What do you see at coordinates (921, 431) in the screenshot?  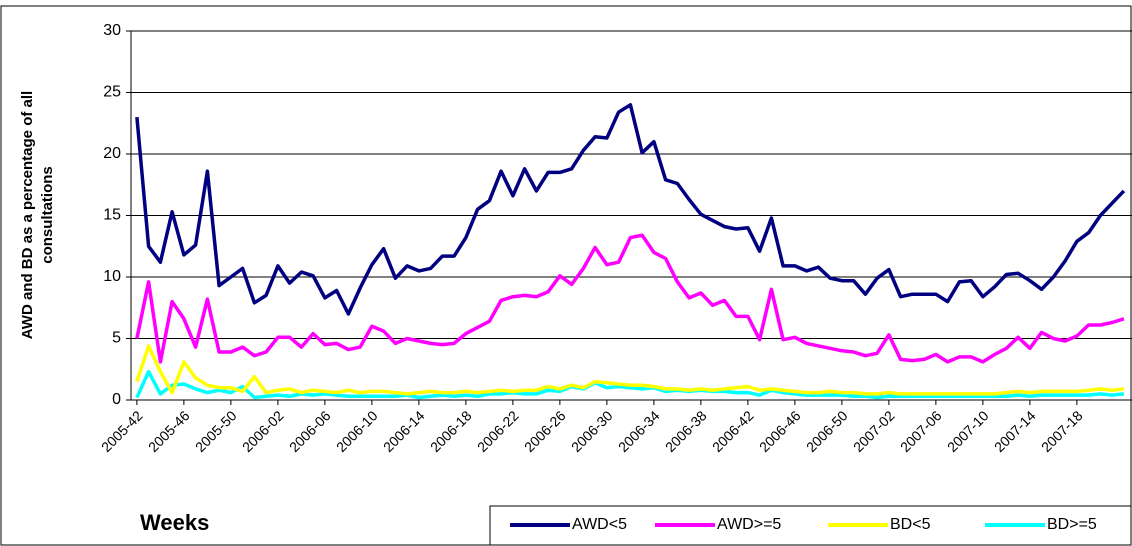 I see `x-tick-label: 2007-06` at bounding box center [921, 431].